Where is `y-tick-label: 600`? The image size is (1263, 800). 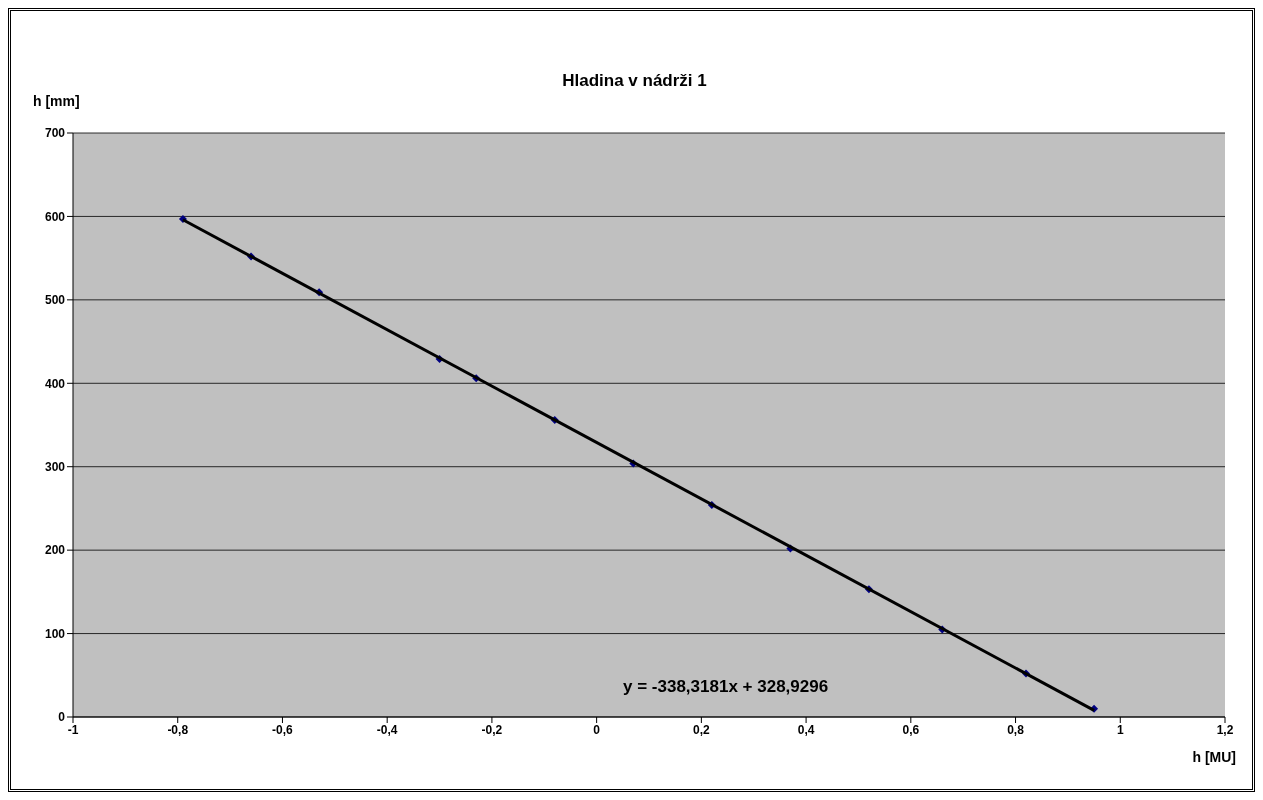
y-tick-label: 600 is located at coordinates (55, 216).